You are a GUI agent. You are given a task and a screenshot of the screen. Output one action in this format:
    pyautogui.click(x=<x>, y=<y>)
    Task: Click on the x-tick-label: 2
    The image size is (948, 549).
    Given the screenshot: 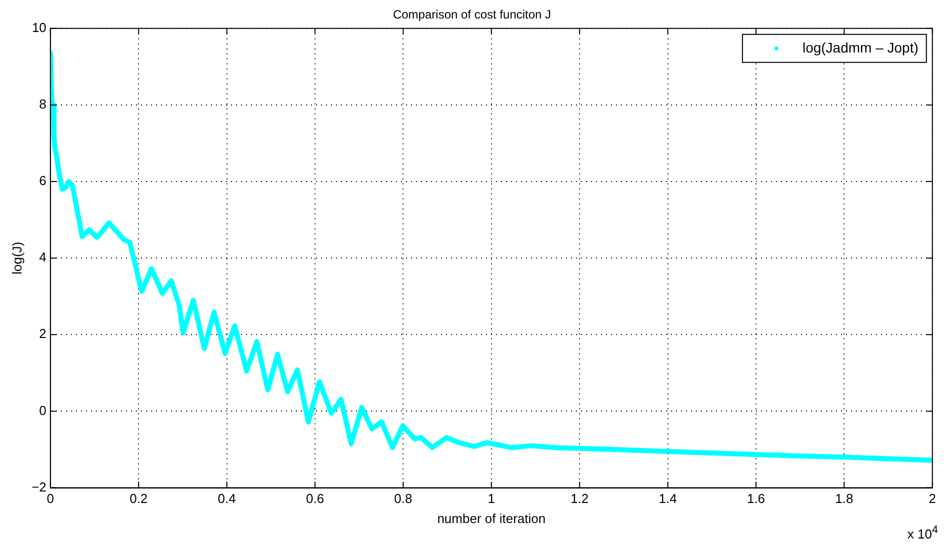 What is the action you would take?
    pyautogui.click(x=932, y=498)
    